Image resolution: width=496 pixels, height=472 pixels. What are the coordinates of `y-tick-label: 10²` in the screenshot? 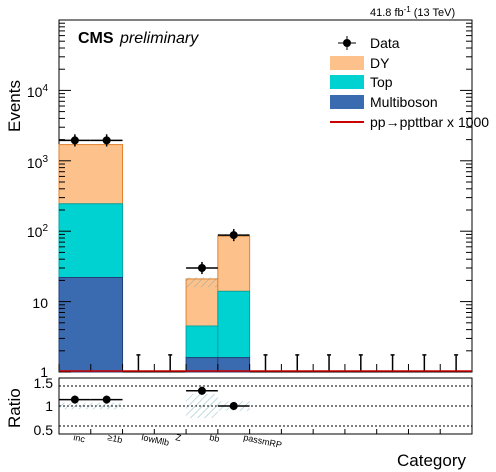 It's located at (38, 231).